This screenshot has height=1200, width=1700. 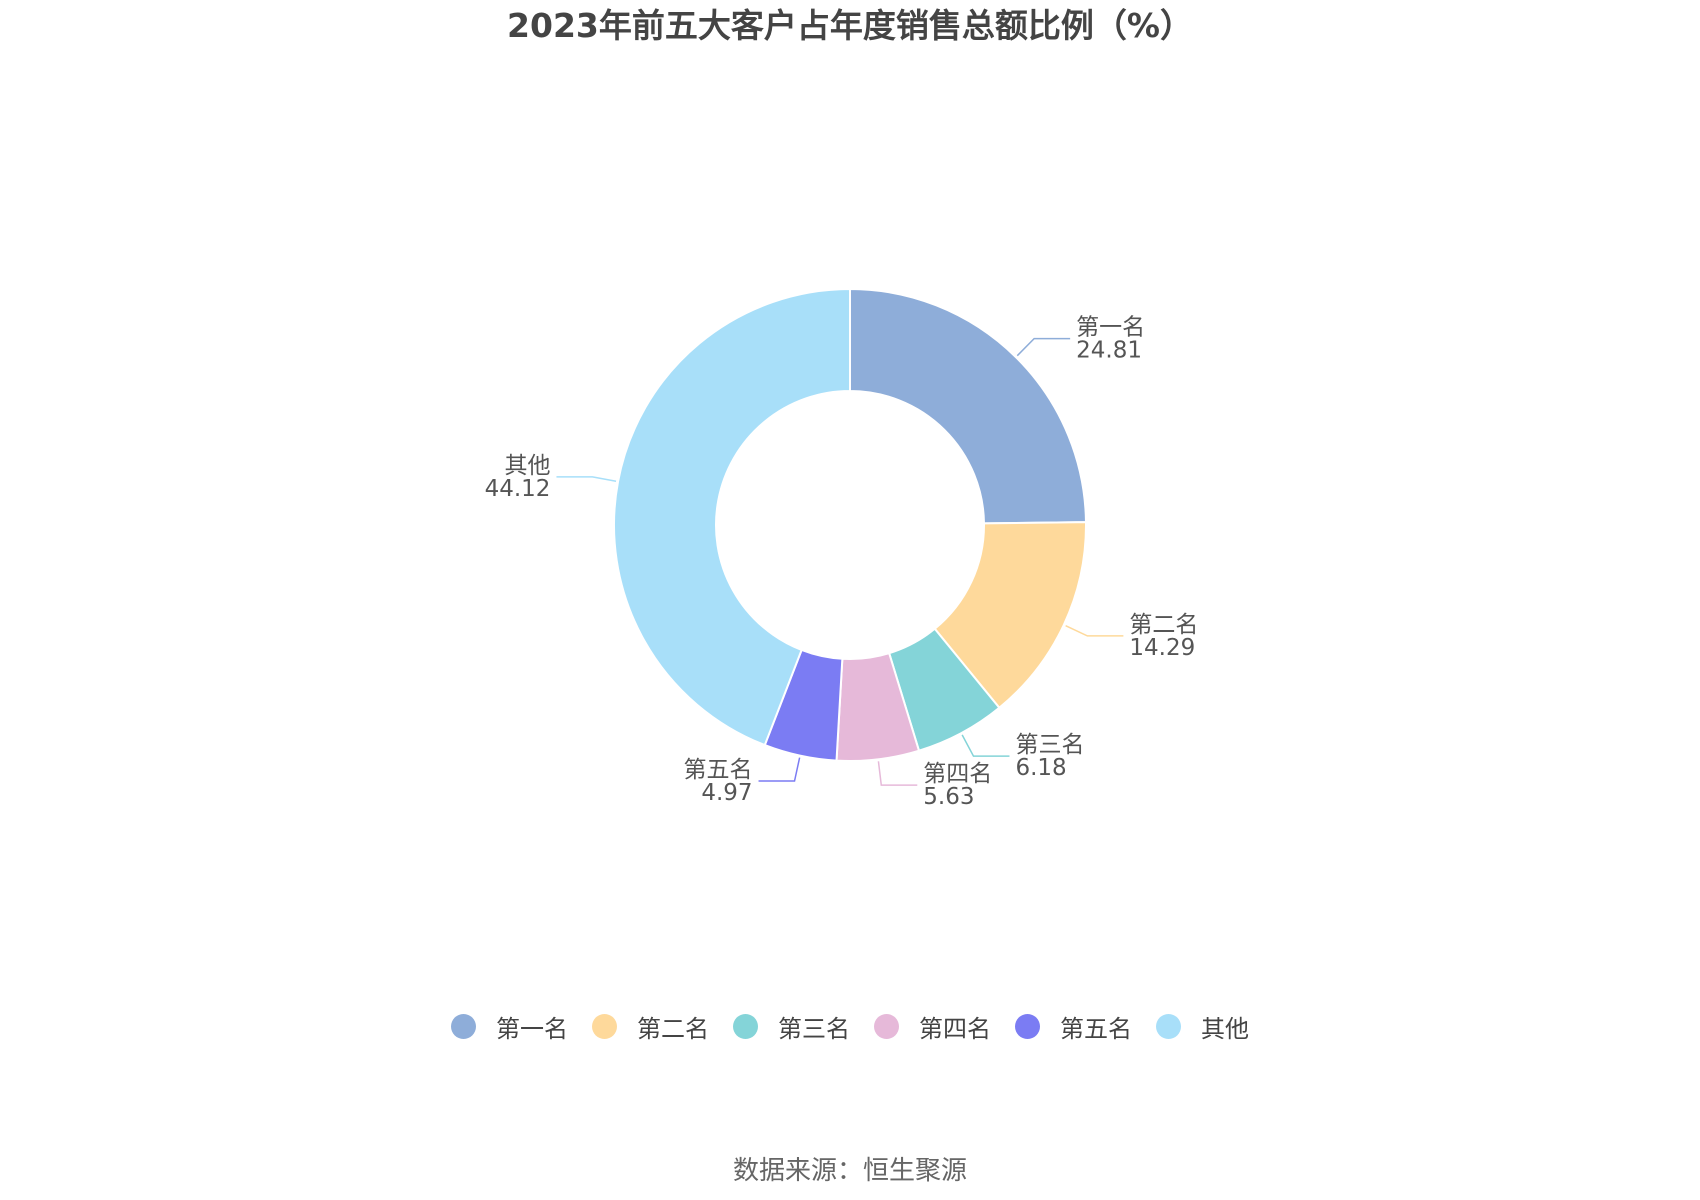 I want to click on slice-3-value-label: 6.18, so click(x=1040, y=768).